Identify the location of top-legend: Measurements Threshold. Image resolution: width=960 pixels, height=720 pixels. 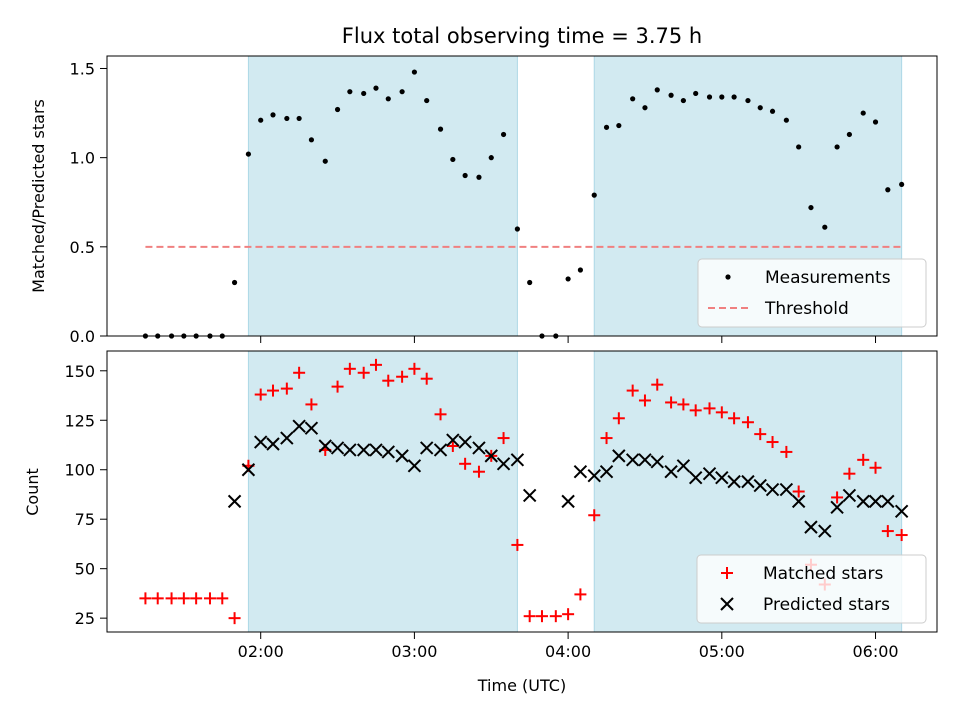
(812, 293).